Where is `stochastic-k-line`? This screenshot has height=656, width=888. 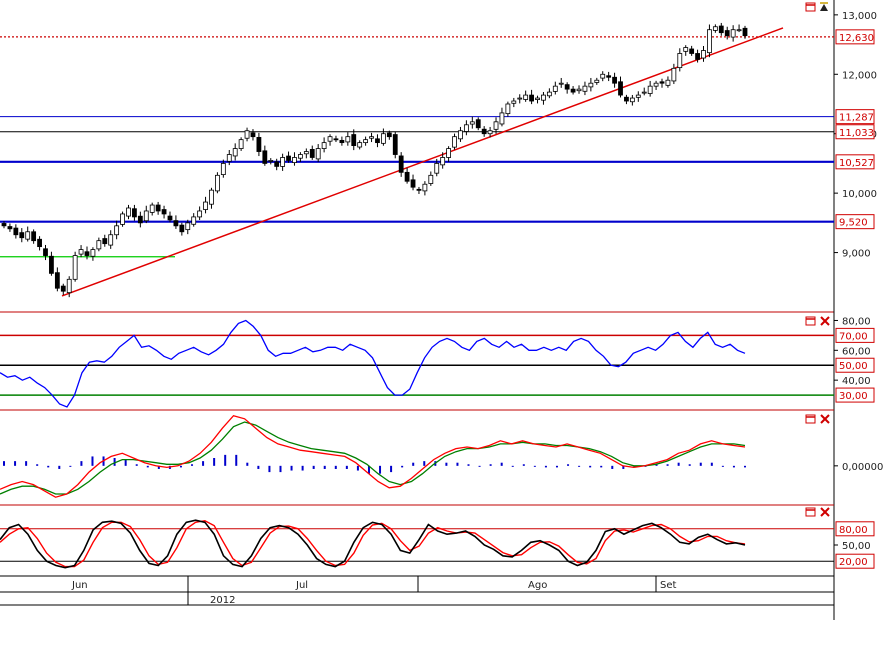 stochastic-k-line is located at coordinates (373, 544).